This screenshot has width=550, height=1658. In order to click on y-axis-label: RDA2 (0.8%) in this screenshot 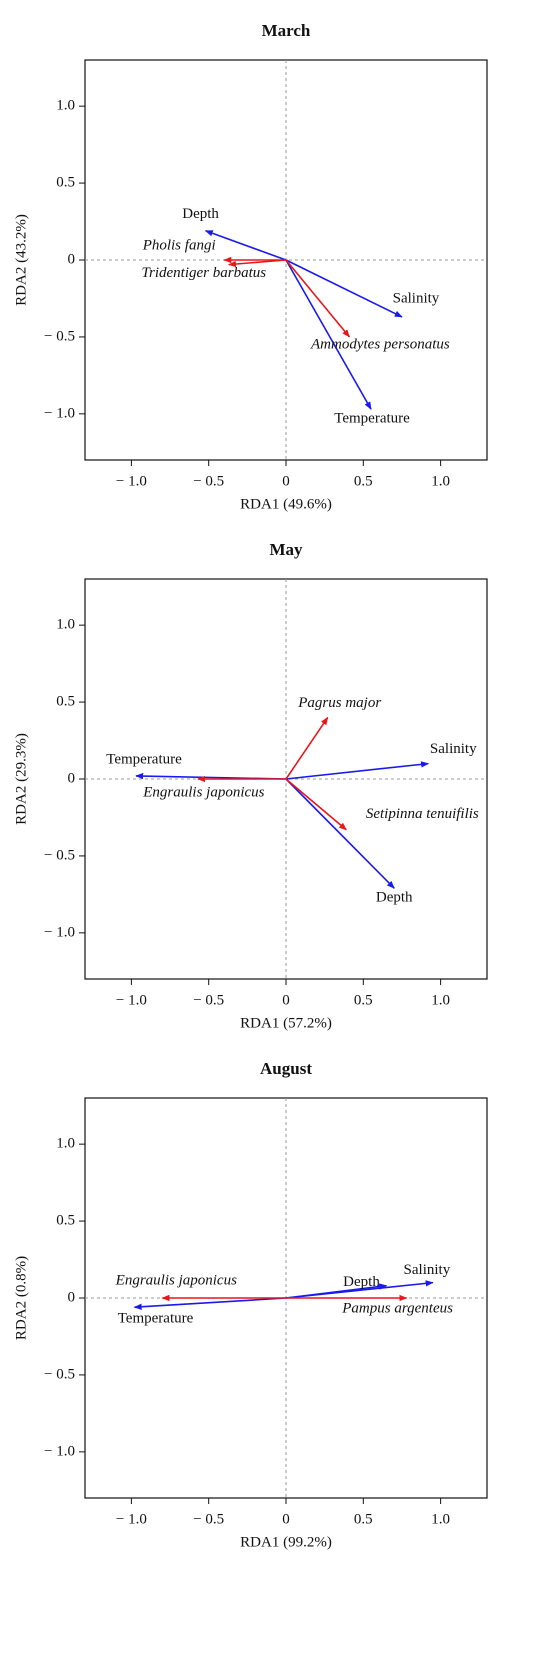, I will do `click(21, 1298)`.